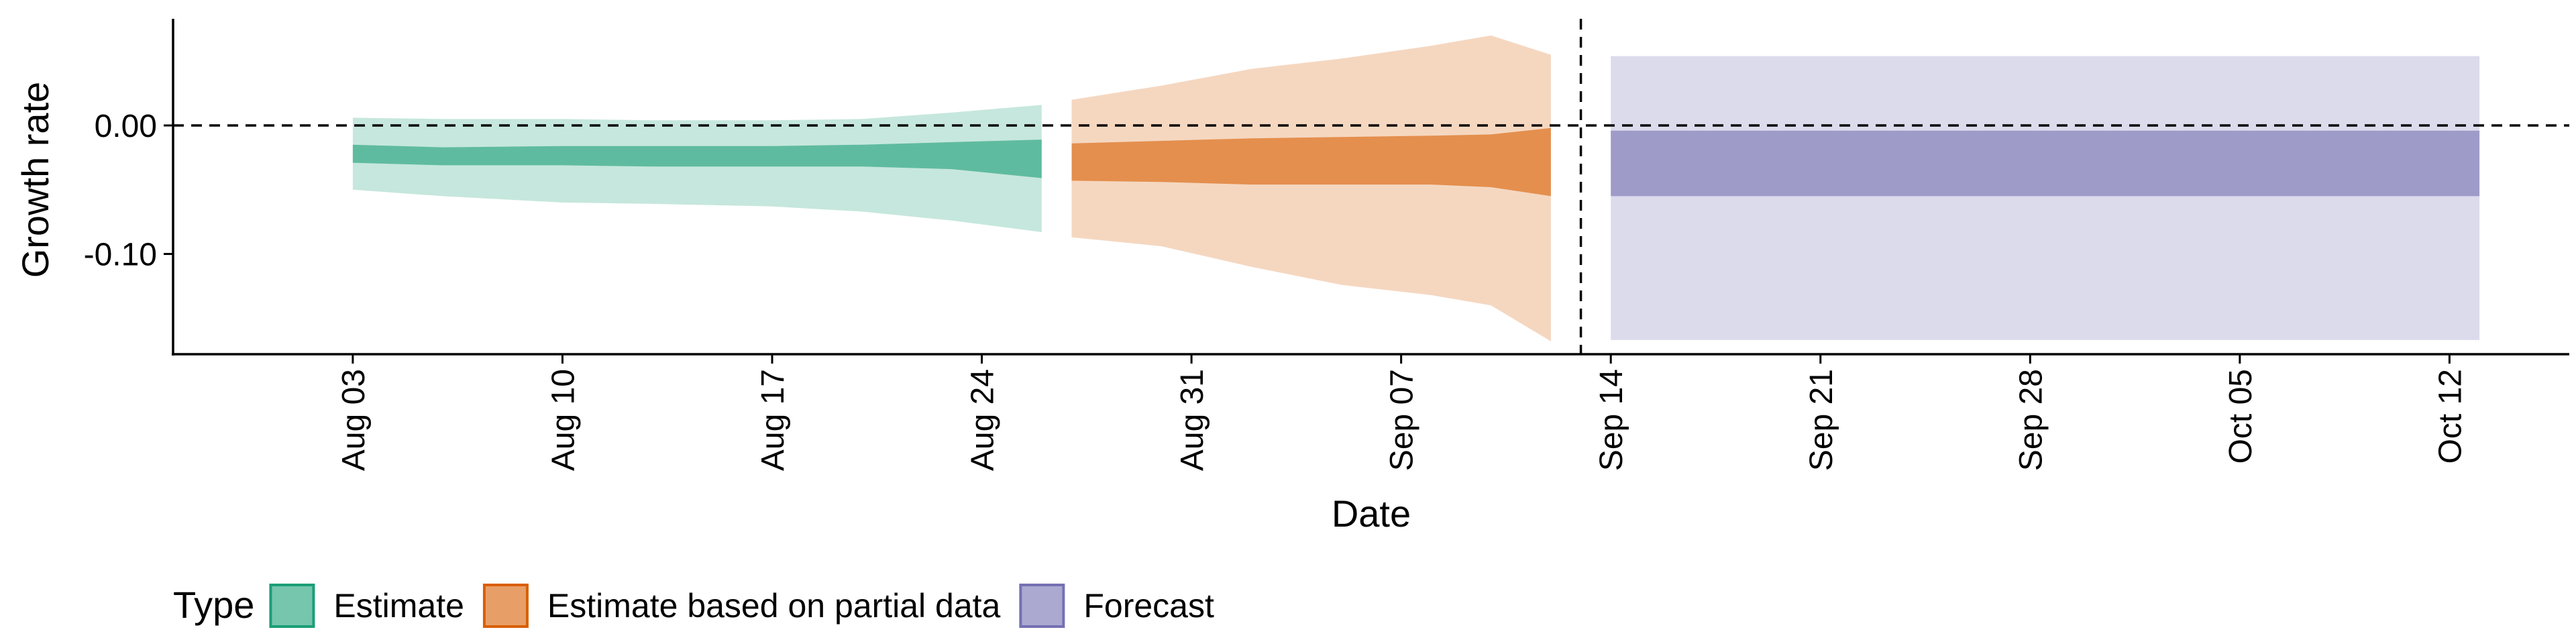 This screenshot has width=2576, height=644. I want to click on x-tick-label: Oct 05, so click(2241, 416).